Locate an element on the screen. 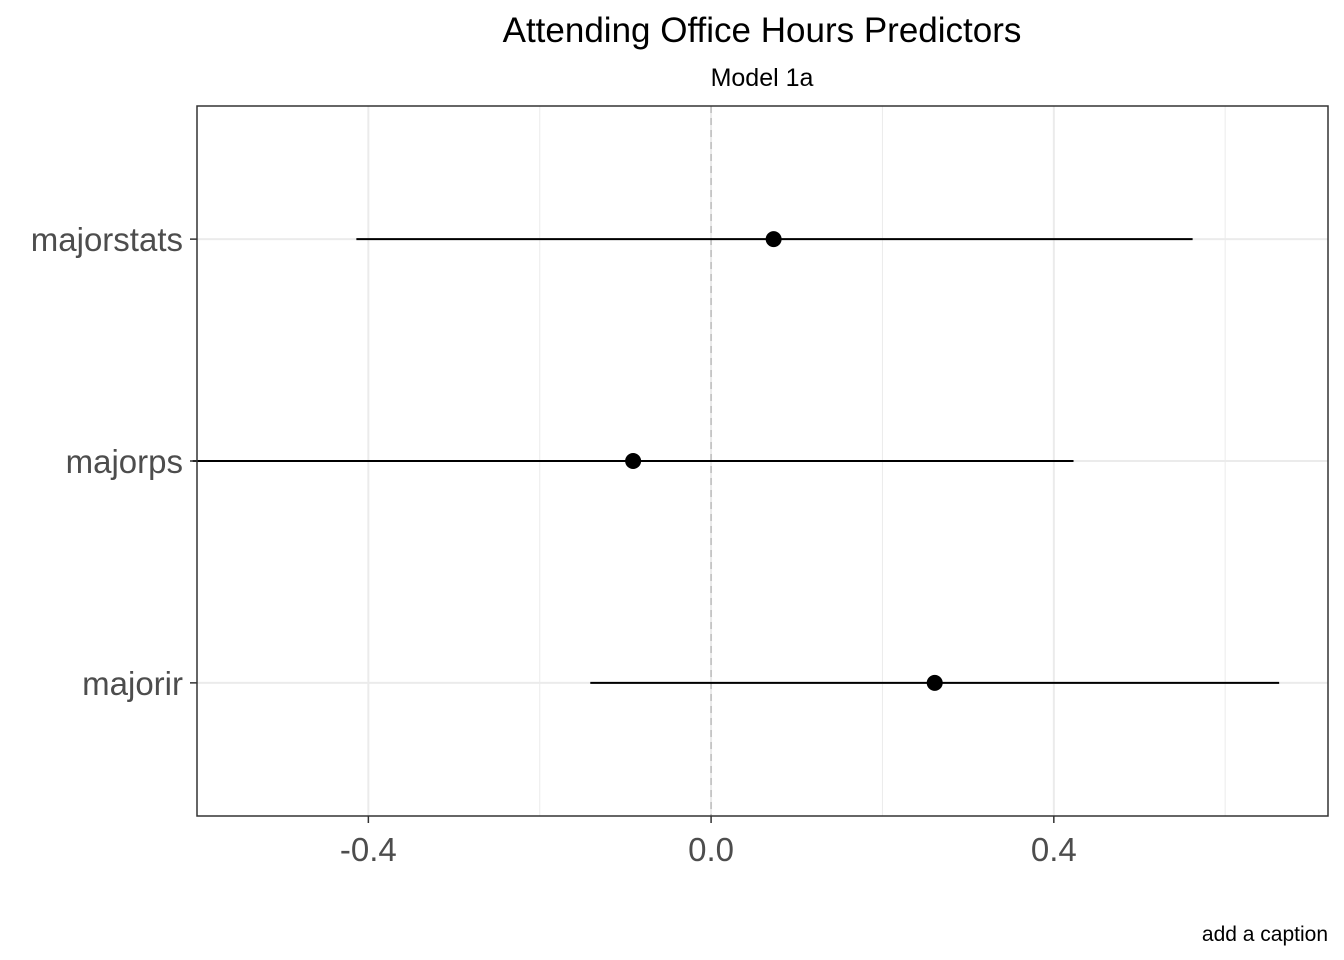  y-tick-label-majorstats: majorstats is located at coordinates (107, 239).